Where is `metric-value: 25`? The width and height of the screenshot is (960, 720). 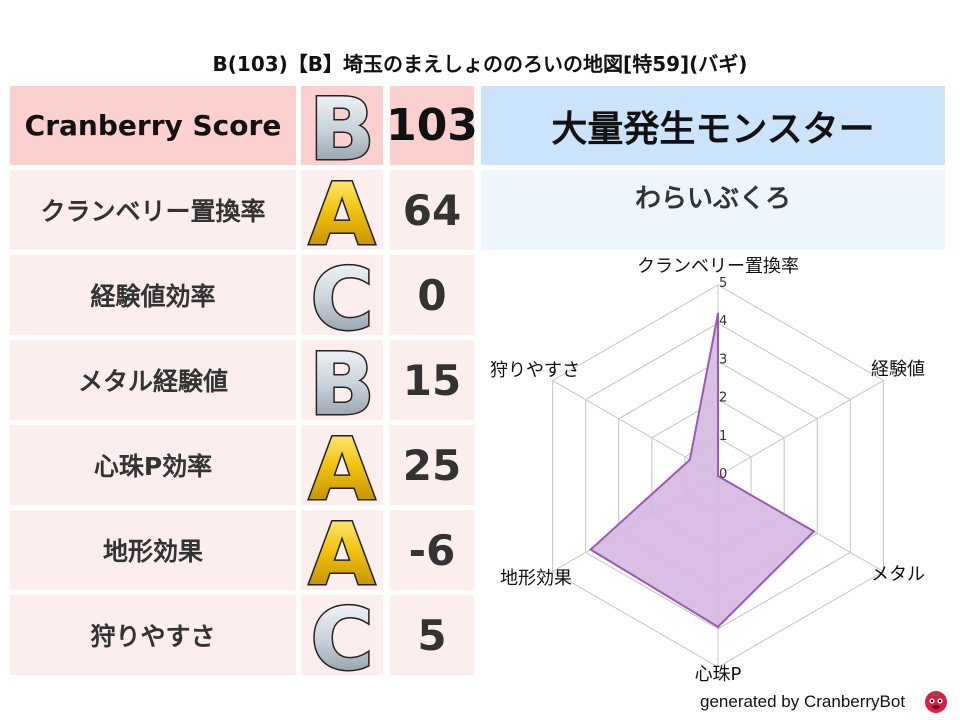 metric-value: 25 is located at coordinates (432, 465).